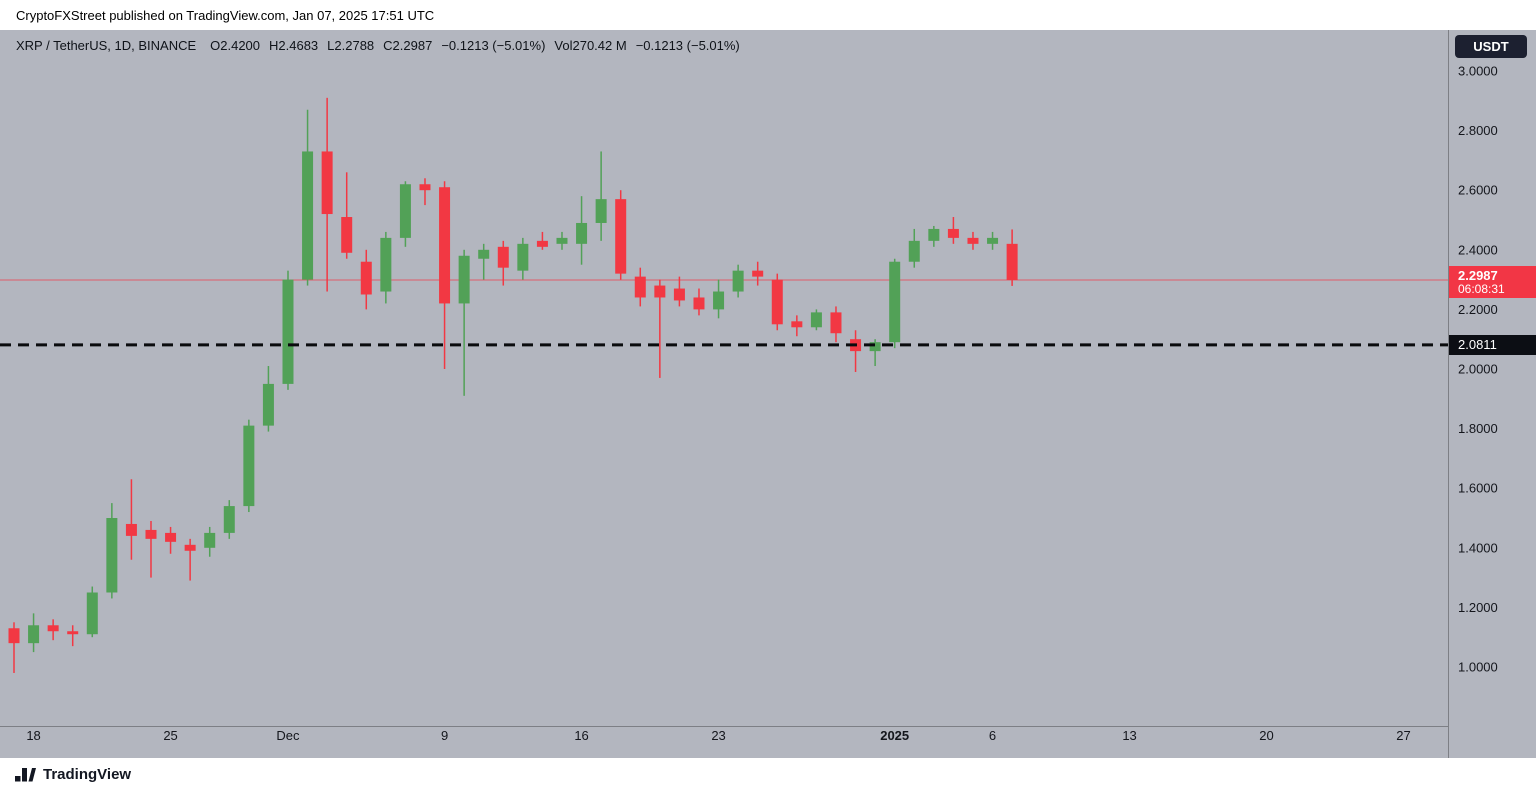 Image resolution: width=1536 pixels, height=790 pixels. I want to click on last-price-value: 2.2987, so click(1478, 275).